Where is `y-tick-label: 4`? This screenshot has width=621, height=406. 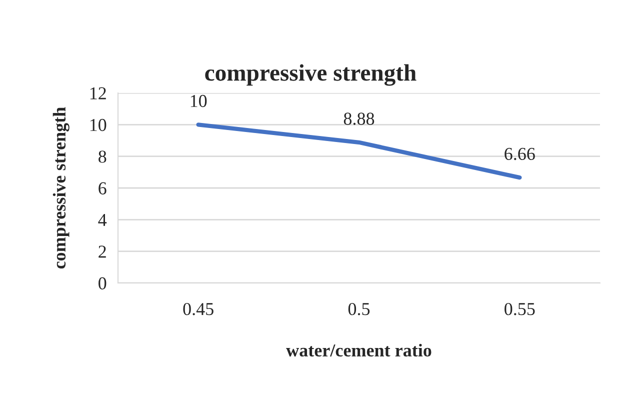
y-tick-label: 4 is located at coordinates (102, 220).